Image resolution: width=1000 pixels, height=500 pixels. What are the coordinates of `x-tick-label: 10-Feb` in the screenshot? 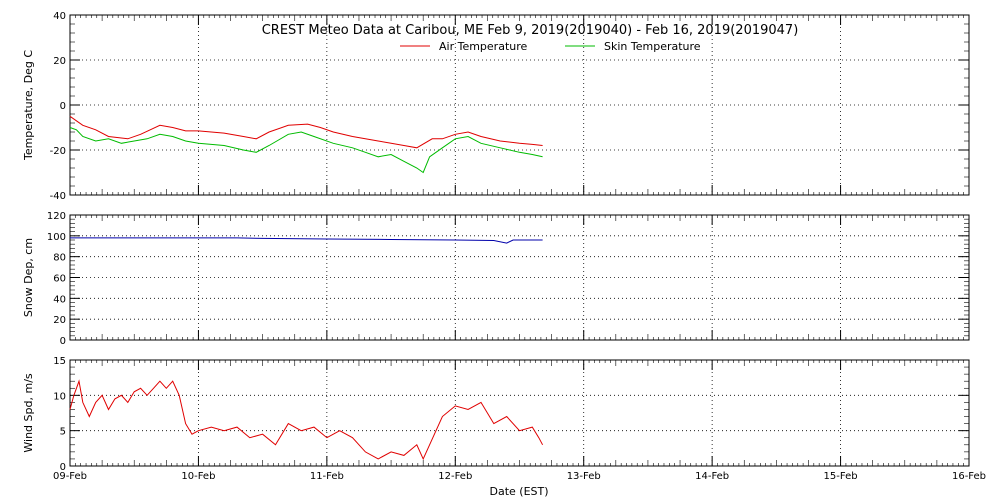 It's located at (198, 476).